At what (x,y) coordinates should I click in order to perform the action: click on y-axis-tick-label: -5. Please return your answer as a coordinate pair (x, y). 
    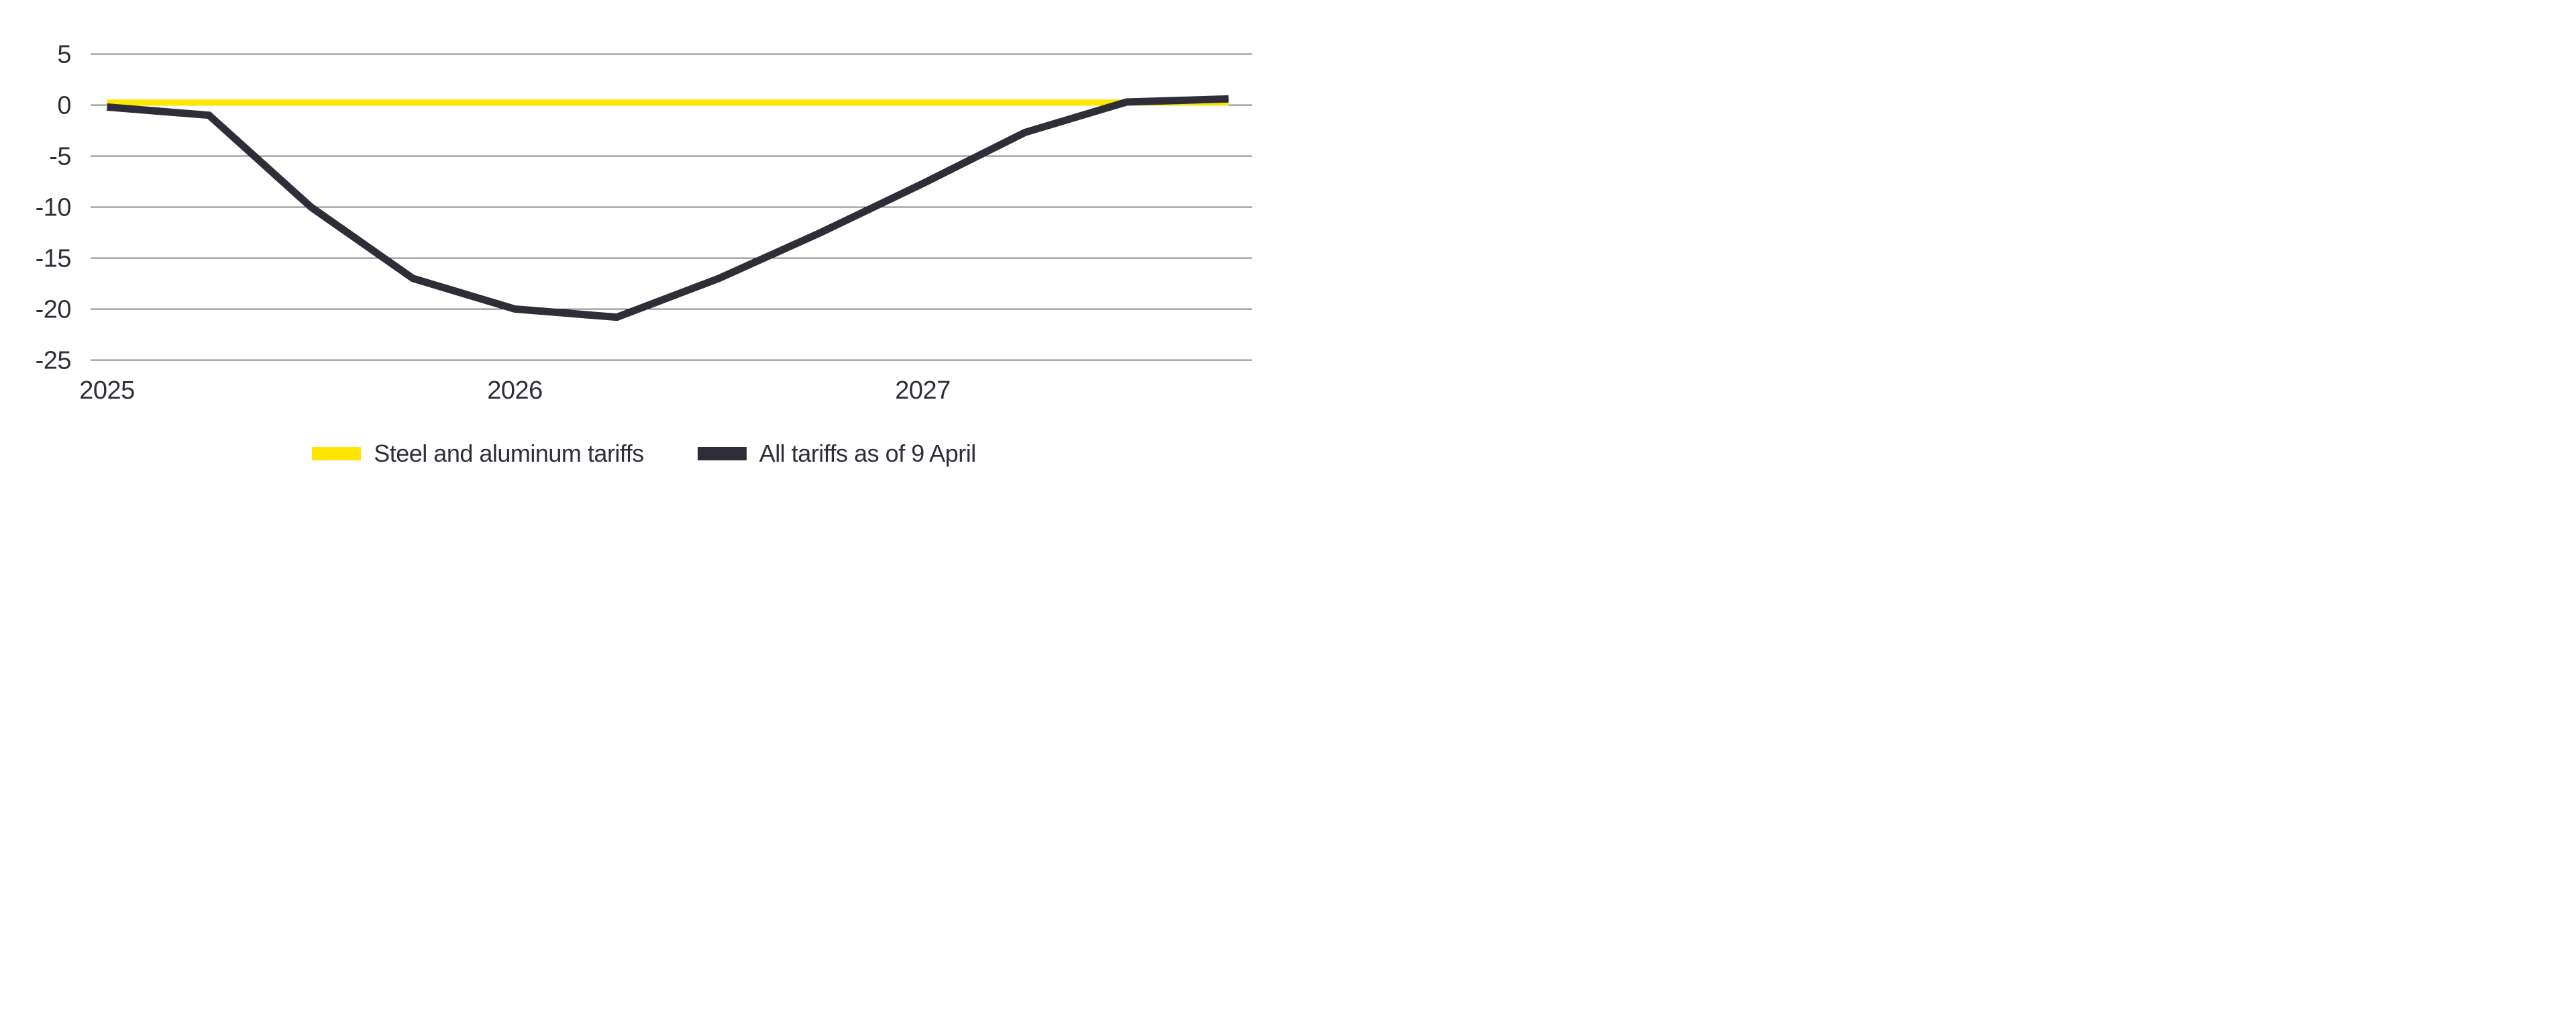
    Looking at the image, I should click on (60, 157).